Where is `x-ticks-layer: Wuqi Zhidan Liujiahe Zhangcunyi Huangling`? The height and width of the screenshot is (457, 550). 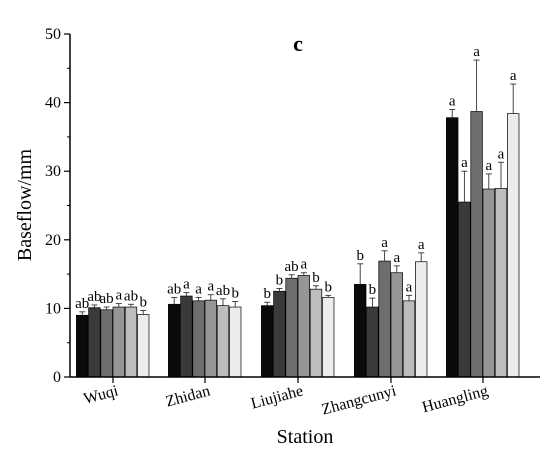
x-ticks-layer: Wuqi Zhidan Liujiahe Zhangcunyi Huangling is located at coordinates (286, 398).